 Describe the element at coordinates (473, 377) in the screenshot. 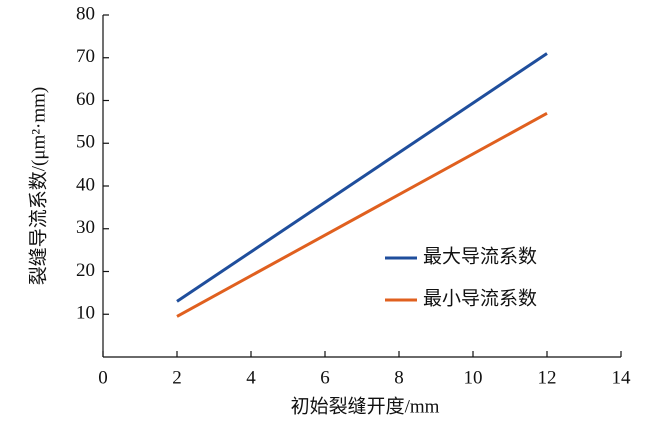

I see `x-tick-label: 10` at that location.